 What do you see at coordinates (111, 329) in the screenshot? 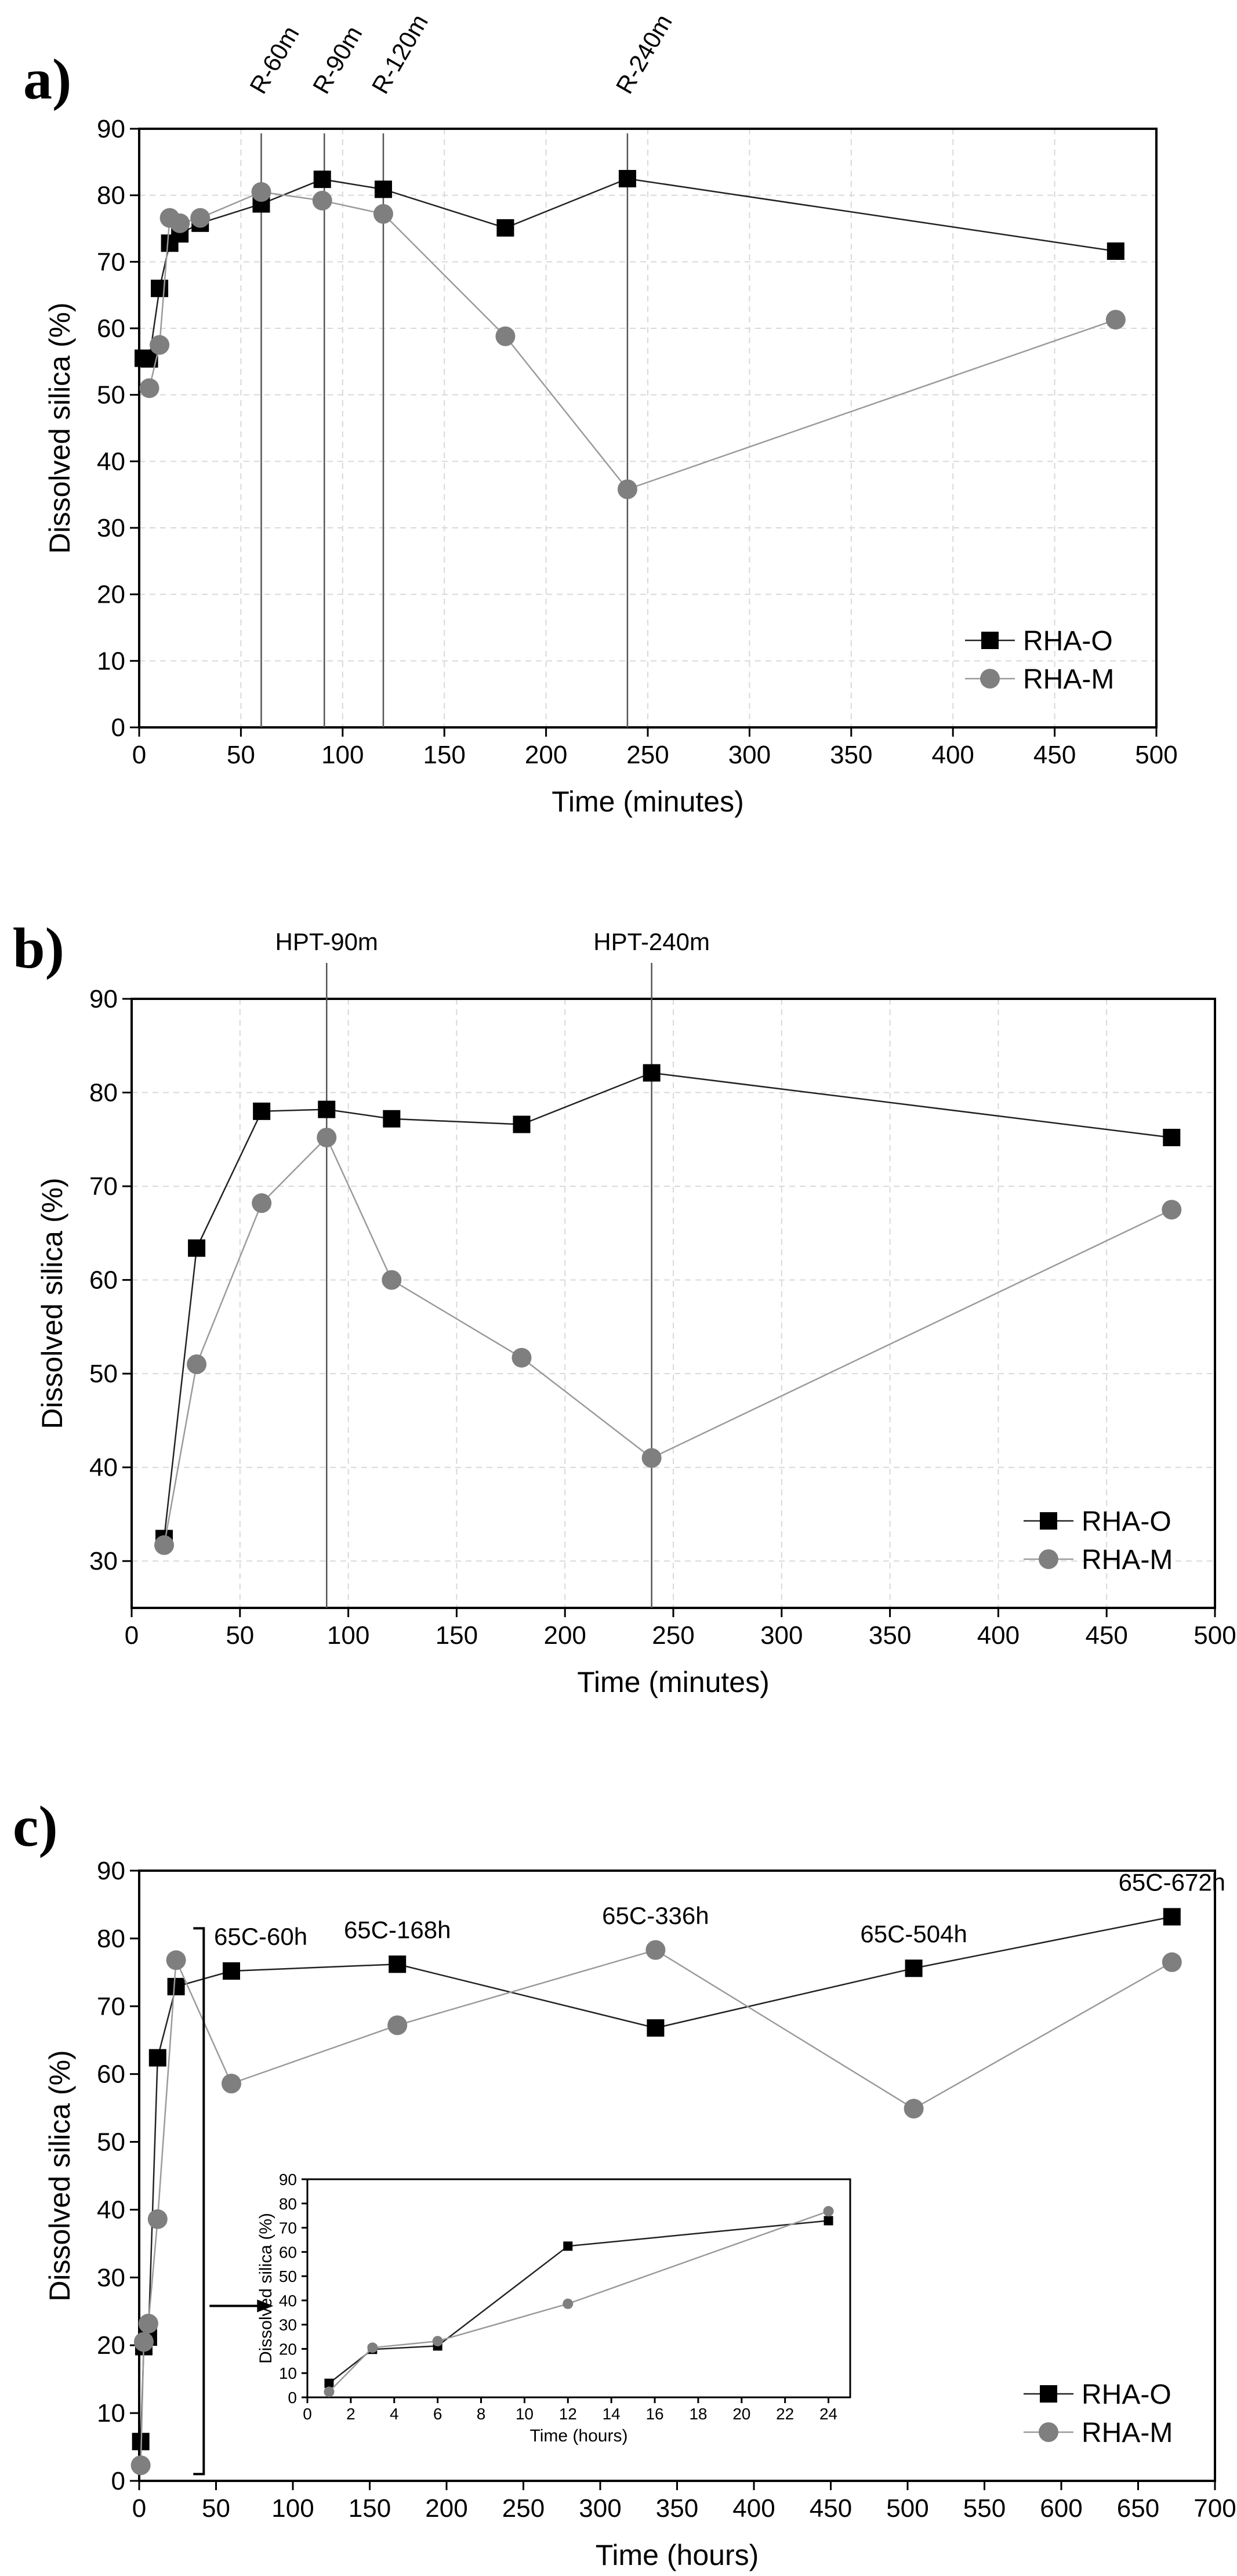
I see `y-tick-label: 60` at bounding box center [111, 329].